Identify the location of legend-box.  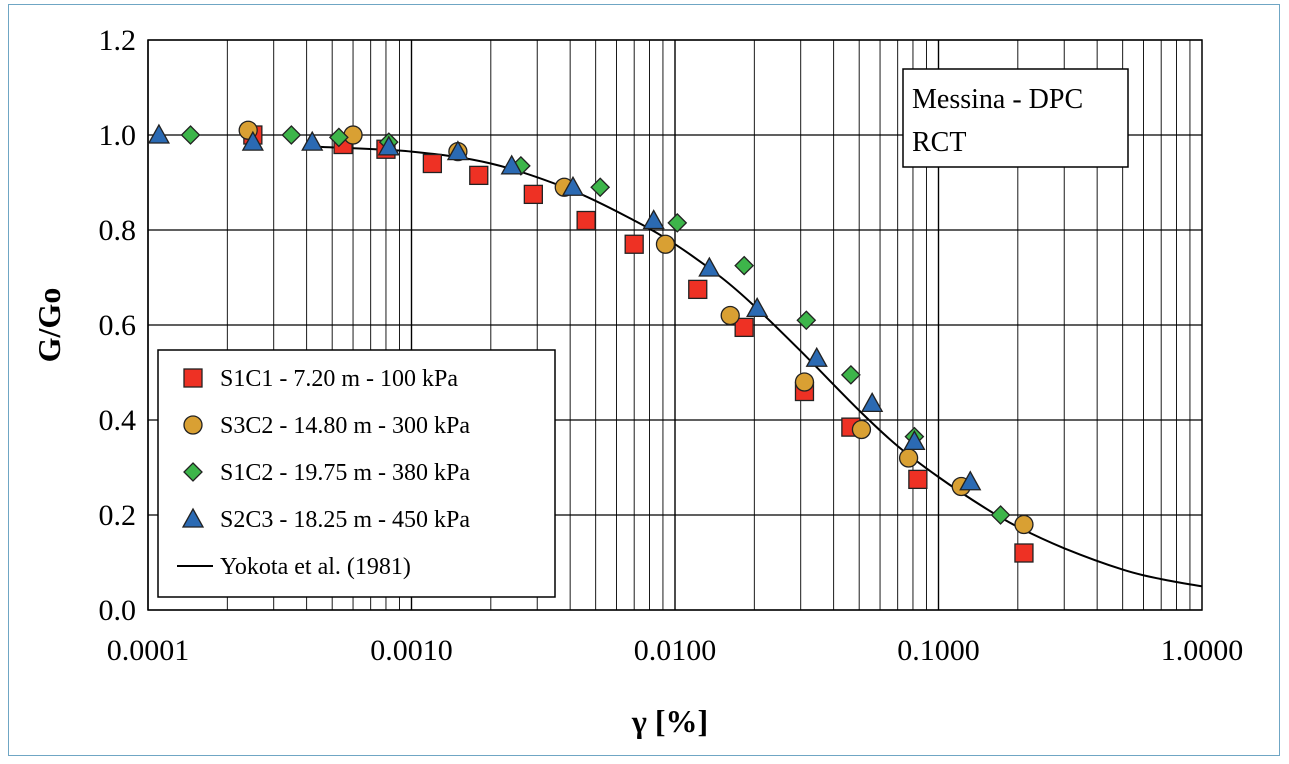
(356, 473).